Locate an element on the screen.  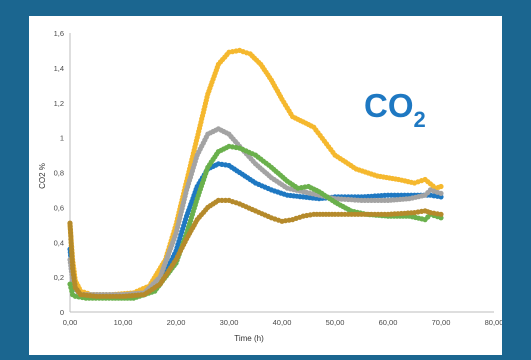
x-tick-label: 10,00 is located at coordinates (123, 322).